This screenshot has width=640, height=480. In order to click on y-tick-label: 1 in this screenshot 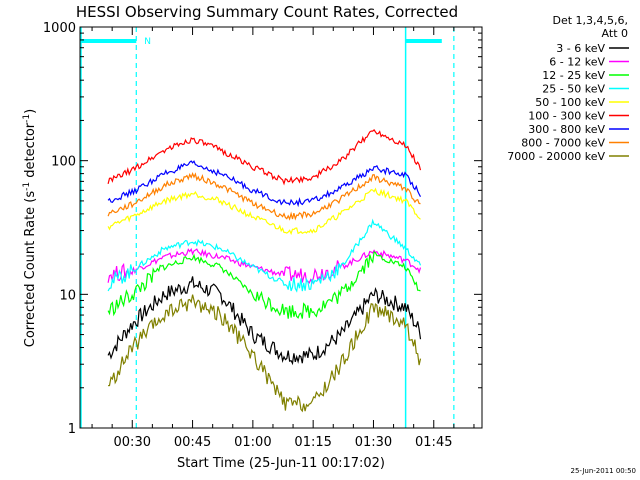, I will do `click(72, 429)`.